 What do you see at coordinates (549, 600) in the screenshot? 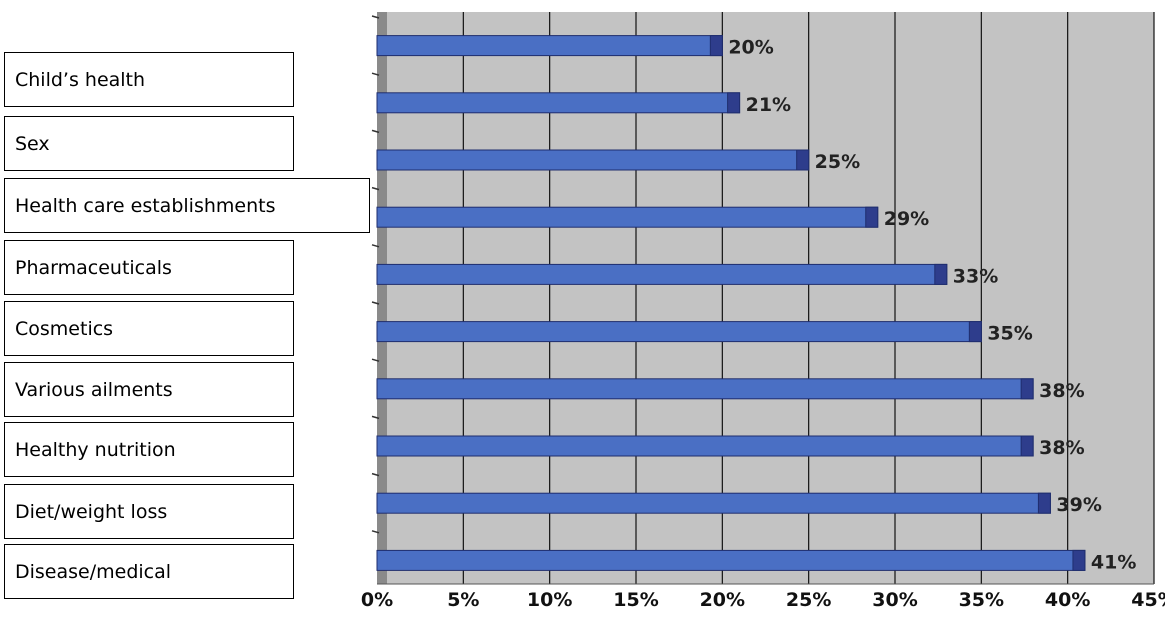
I see `x-tick-label: 10%` at bounding box center [549, 600].